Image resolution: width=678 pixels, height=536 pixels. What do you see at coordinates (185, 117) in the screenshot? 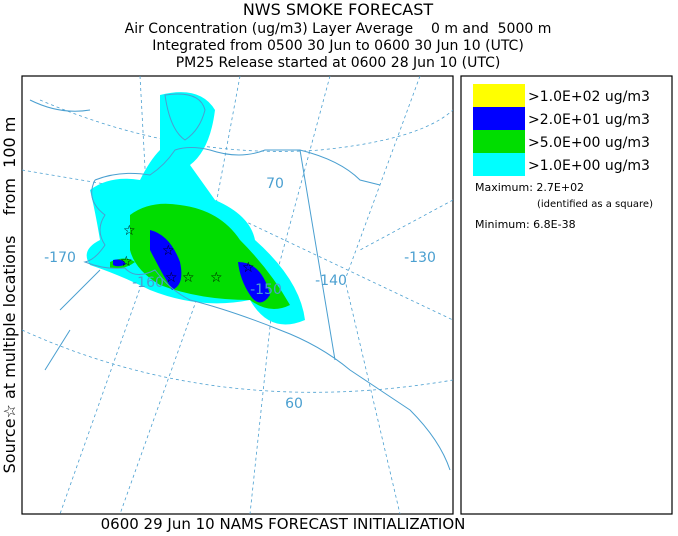
I see `coastline` at bounding box center [185, 117].